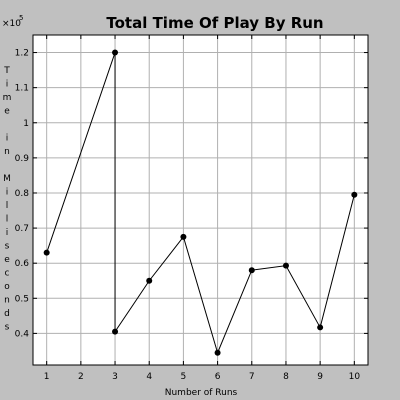  What do you see at coordinates (22, 264) in the screenshot?
I see `y-tick-label: 0.6` at bounding box center [22, 264].